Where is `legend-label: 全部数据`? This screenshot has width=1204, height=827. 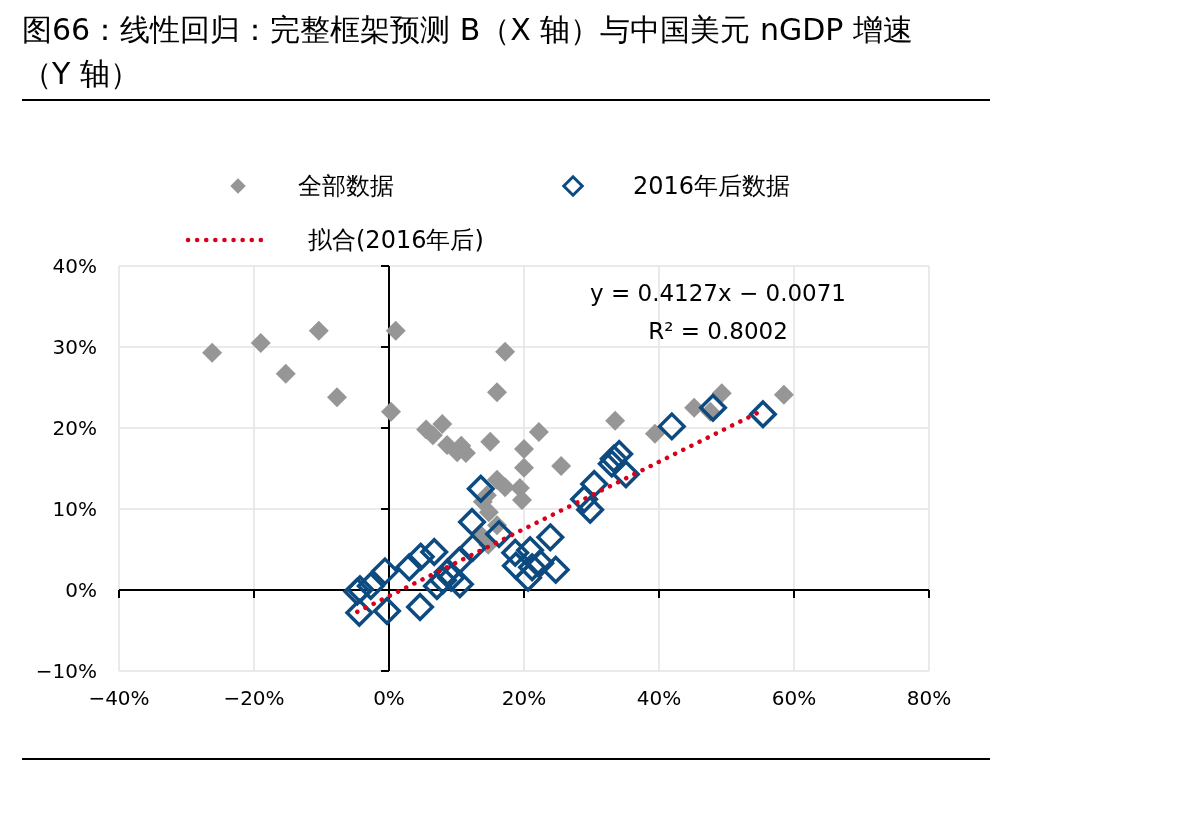
legend-label: 全部数据 is located at coordinates (346, 186).